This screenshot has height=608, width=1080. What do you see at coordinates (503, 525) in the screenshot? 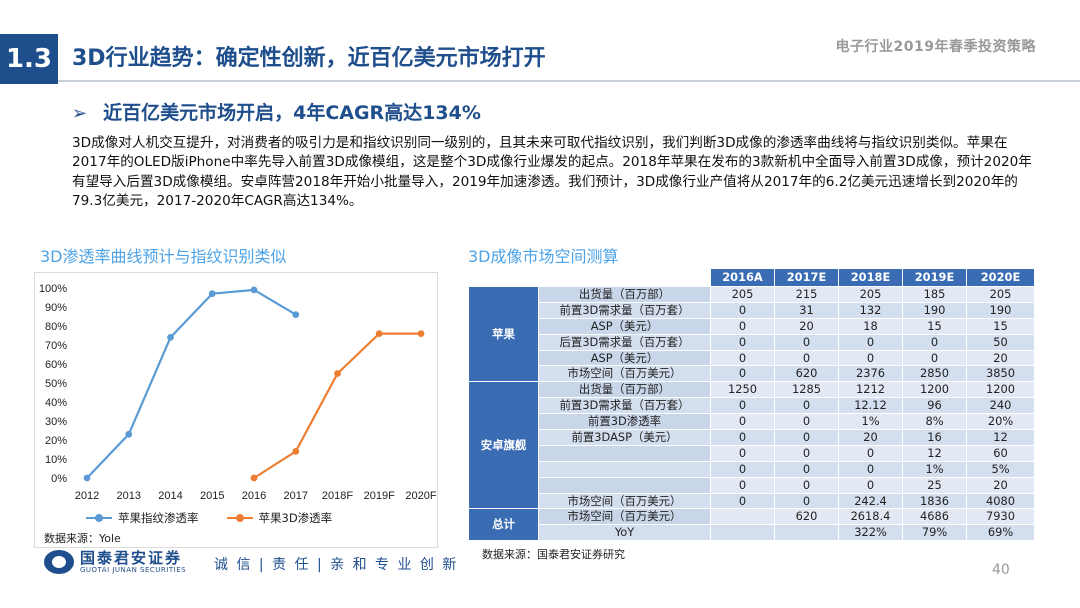
I see `group-label: 总计` at bounding box center [503, 525].